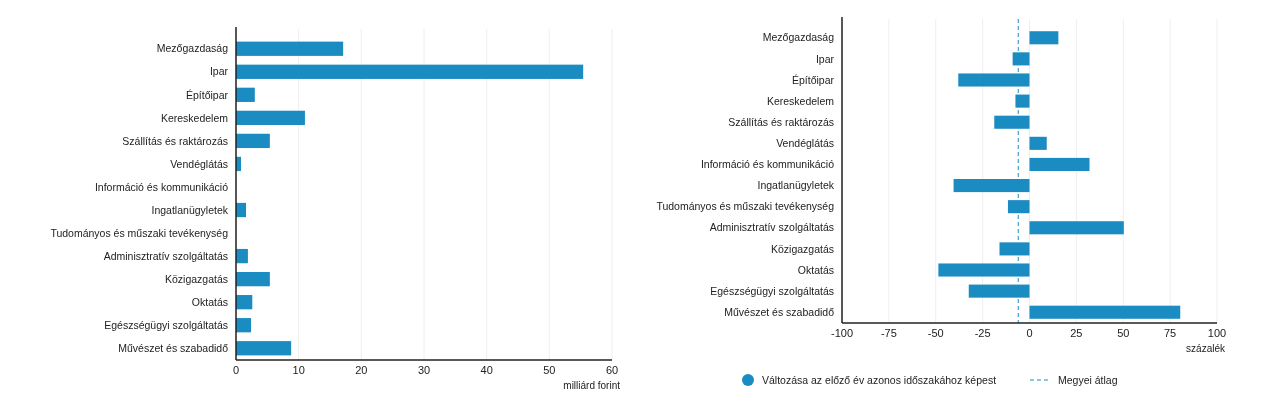 The width and height of the screenshot is (1265, 405). What do you see at coordinates (1088, 379) in the screenshot?
I see `legend-label: Megyei átlag` at bounding box center [1088, 379].